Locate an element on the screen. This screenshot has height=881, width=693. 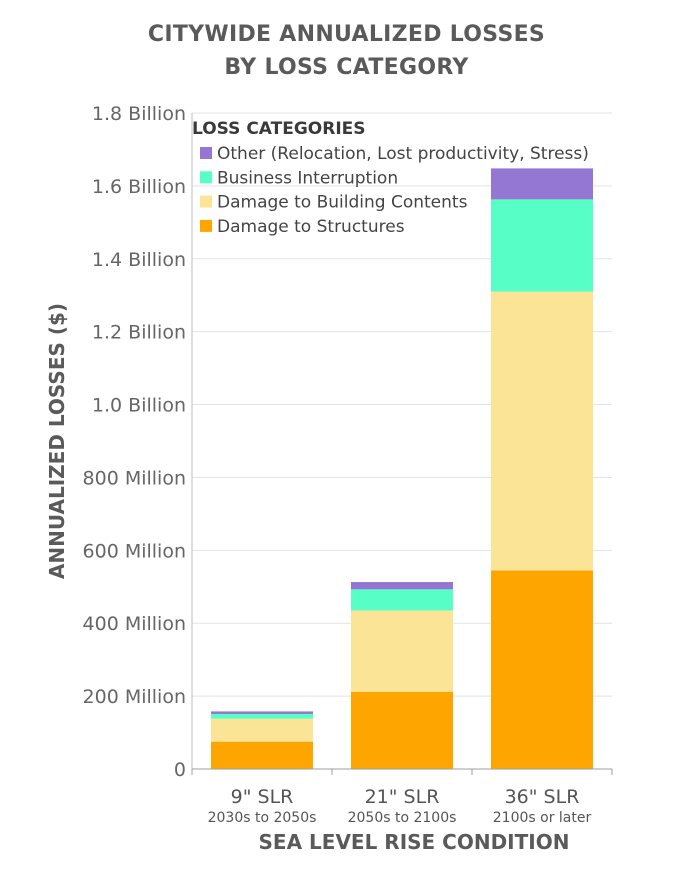
chart-title-line1: CITYWIDE ANNUALIZED LOSSES is located at coordinates (346, 34).